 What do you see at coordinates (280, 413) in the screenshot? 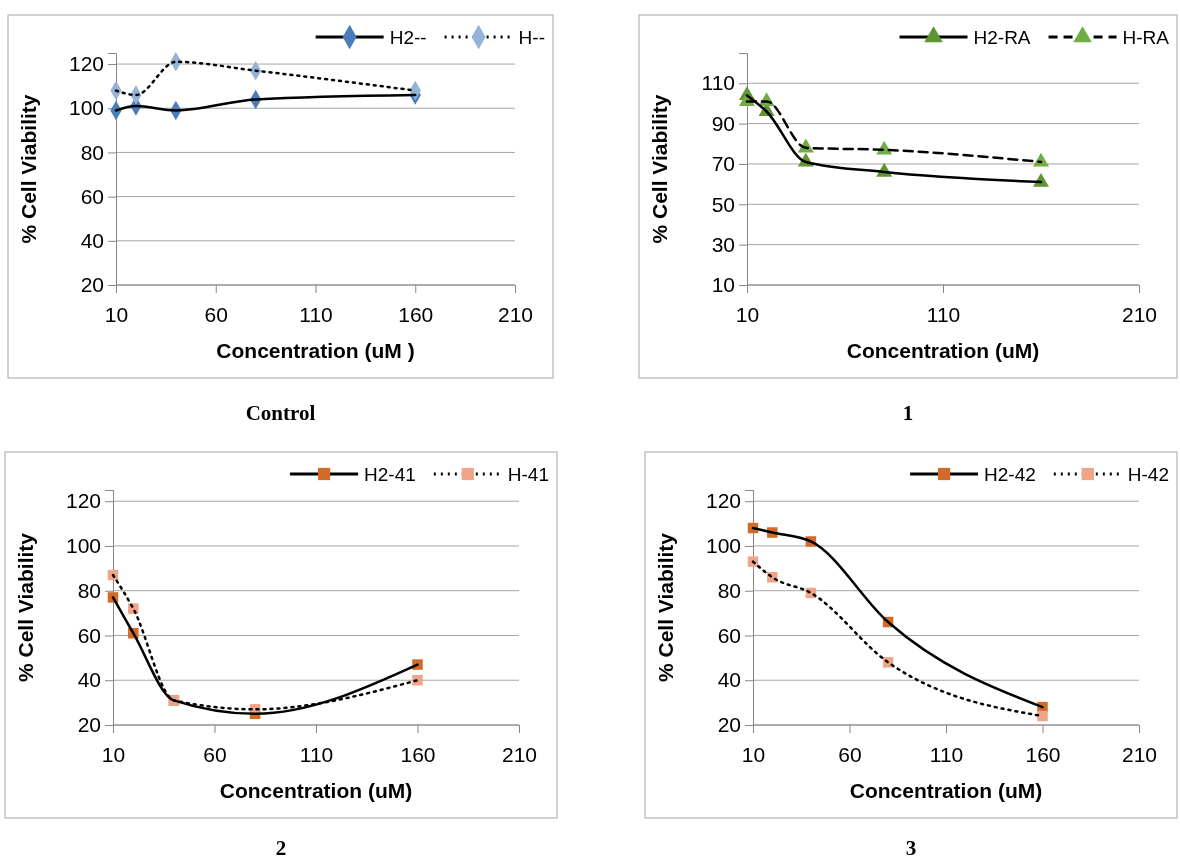
I see `text: Control` at bounding box center [280, 413].